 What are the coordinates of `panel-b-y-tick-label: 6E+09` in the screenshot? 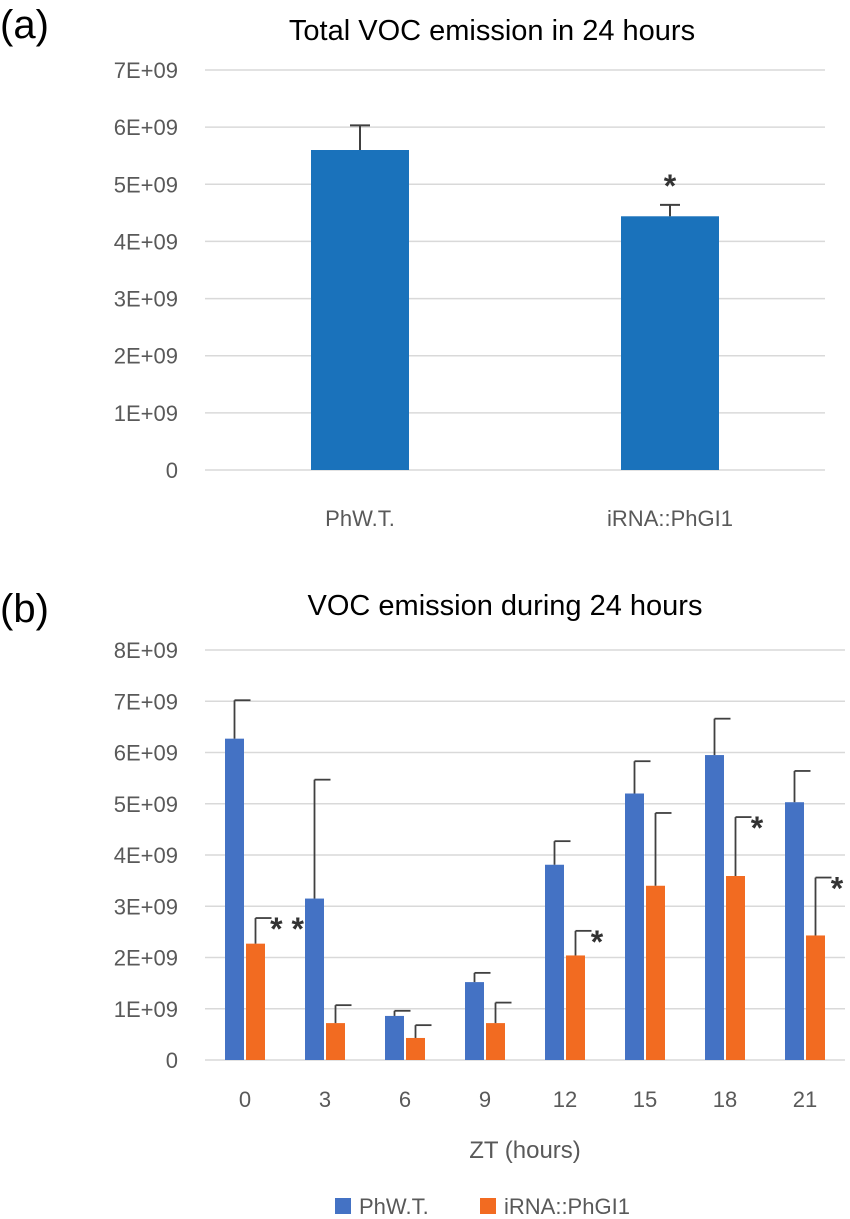 It's located at (146, 753).